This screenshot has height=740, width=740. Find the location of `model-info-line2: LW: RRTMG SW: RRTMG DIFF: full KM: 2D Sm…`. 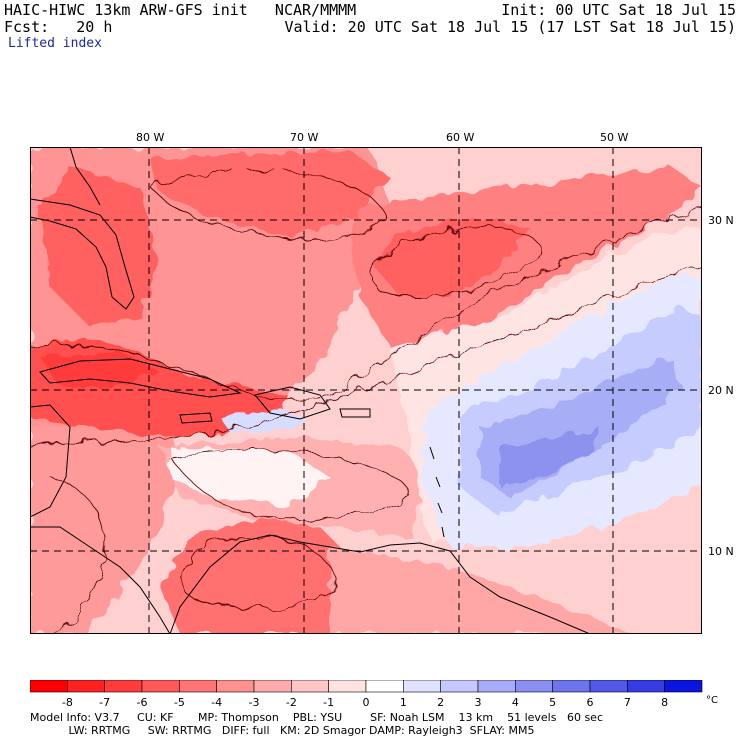

model-info-line2: LW: RRTMG SW: RRTMG DIFF: full KM: 2D Sm… is located at coordinates (282, 730).